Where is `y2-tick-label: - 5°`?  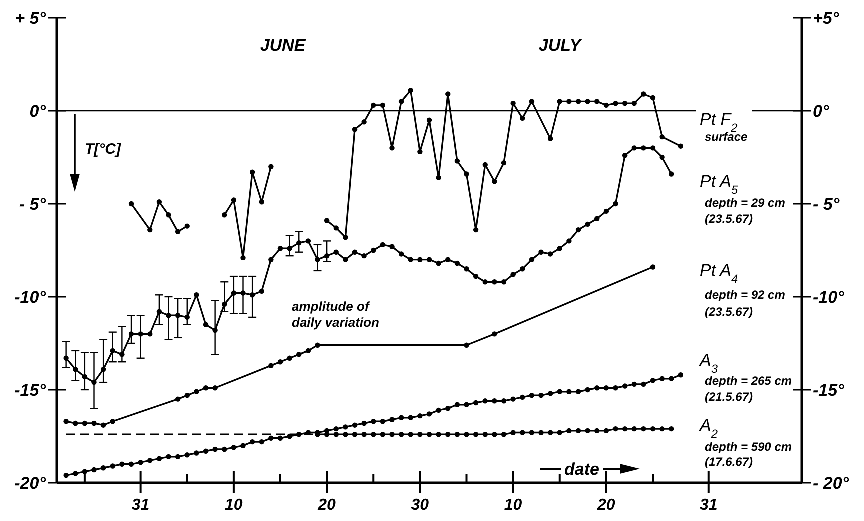 y2-tick-label: - 5° is located at coordinates (826, 204).